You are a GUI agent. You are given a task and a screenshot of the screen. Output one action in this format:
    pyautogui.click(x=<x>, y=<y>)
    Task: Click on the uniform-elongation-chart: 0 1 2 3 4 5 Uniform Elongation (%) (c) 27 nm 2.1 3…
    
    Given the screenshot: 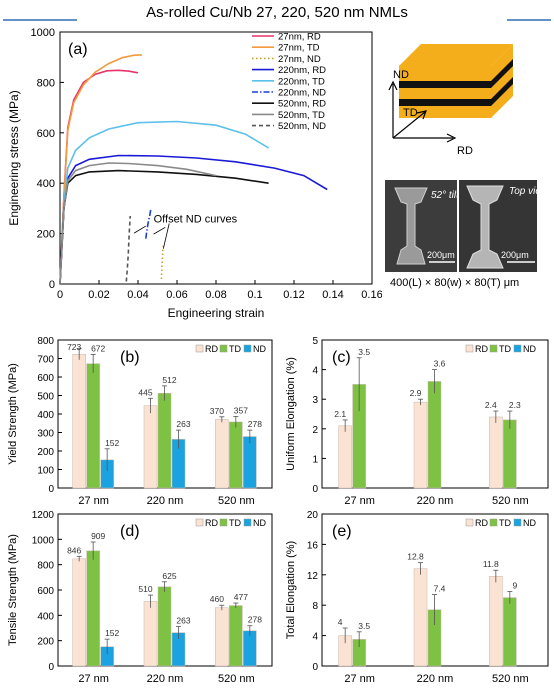 What is the action you would take?
    pyautogui.click(x=417, y=421)
    